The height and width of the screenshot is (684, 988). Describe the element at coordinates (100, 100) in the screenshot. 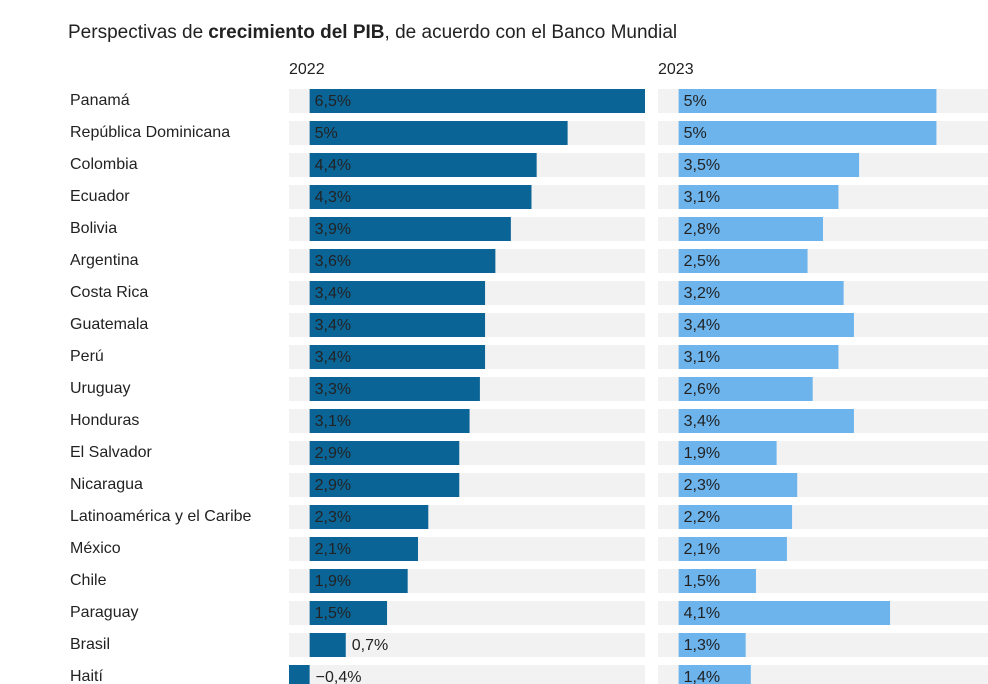

I see `category-label: Panamá` at that location.